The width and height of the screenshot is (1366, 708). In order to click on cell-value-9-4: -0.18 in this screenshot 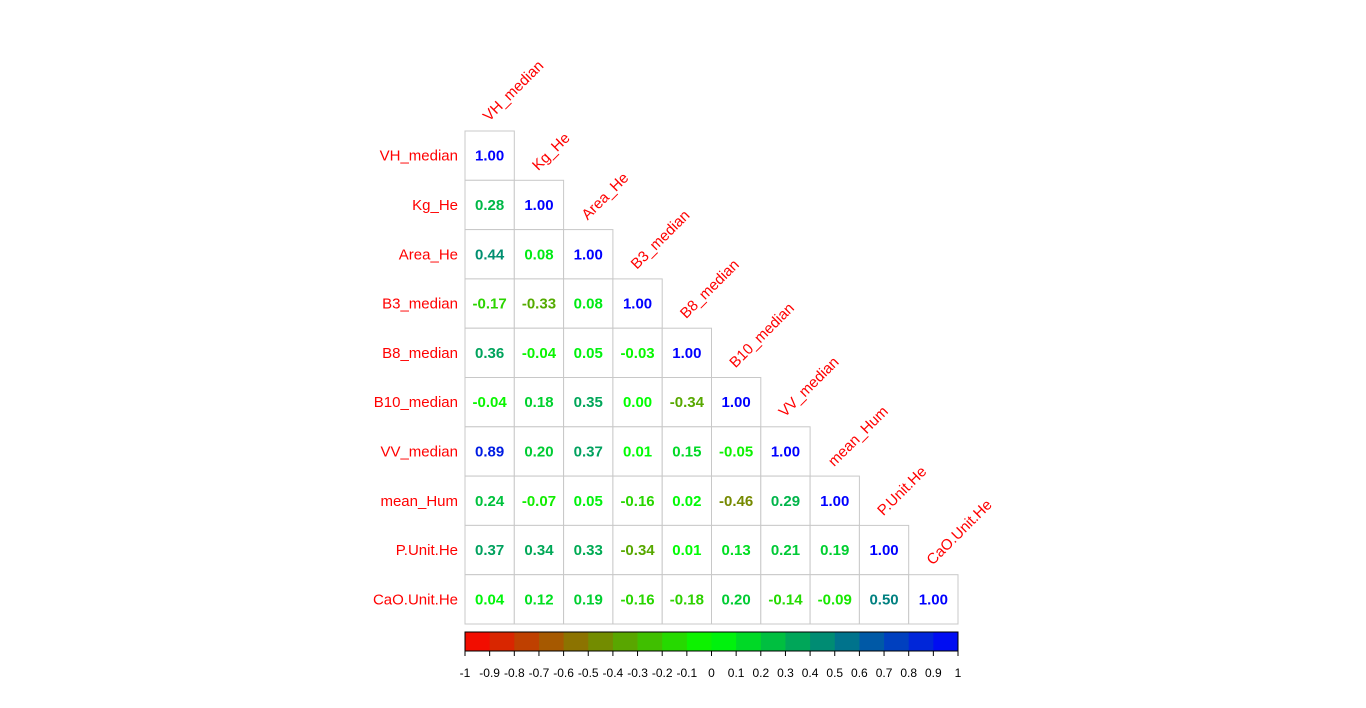, I will do `click(687, 599)`.